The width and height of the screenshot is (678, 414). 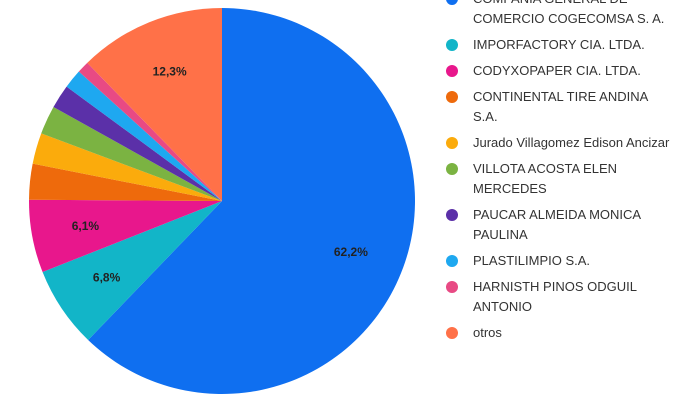 I want to click on legend-label: PLASTILIMPIO S.A., so click(x=532, y=260).